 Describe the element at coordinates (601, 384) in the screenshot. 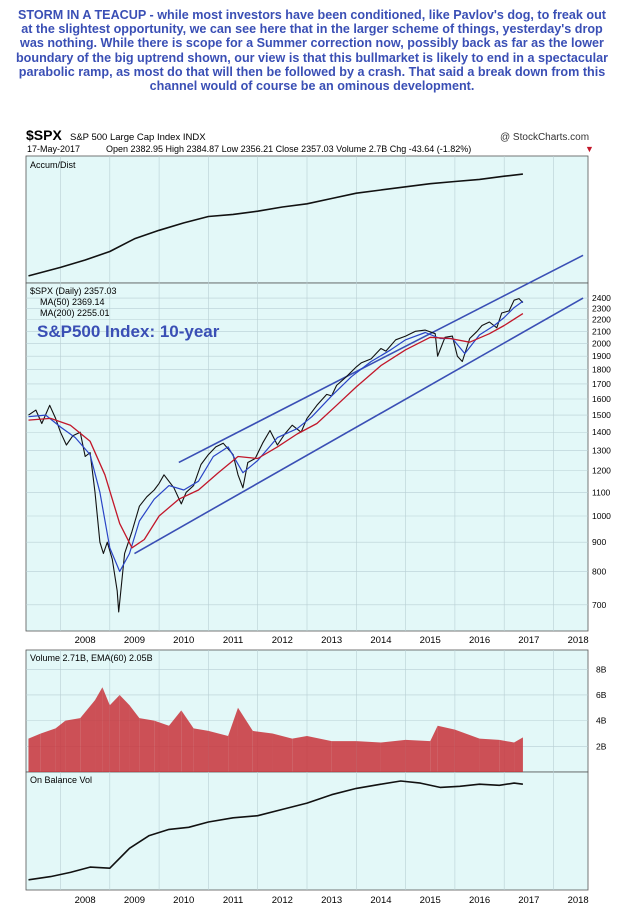

I see `price-y-tick: 1700` at that location.